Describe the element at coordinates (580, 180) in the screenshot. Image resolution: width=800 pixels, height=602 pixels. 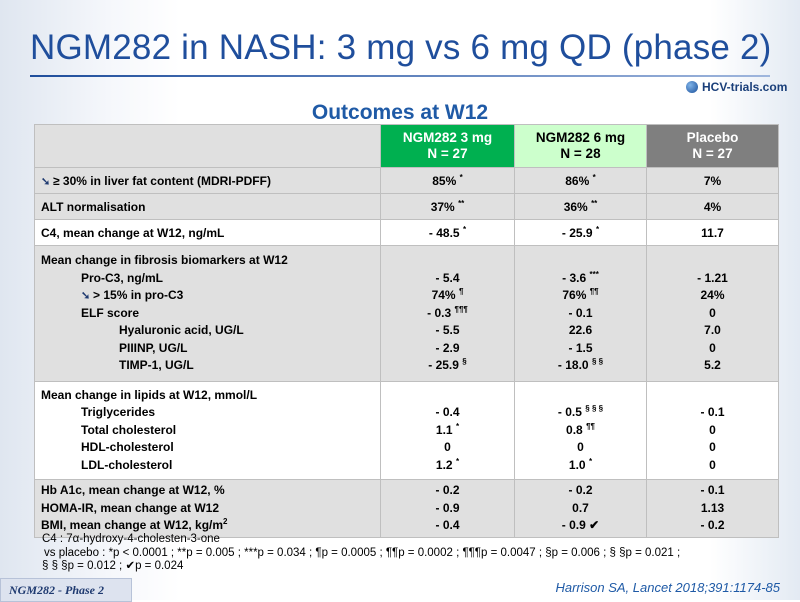
I see `cell-6mg: 86% *` at that location.